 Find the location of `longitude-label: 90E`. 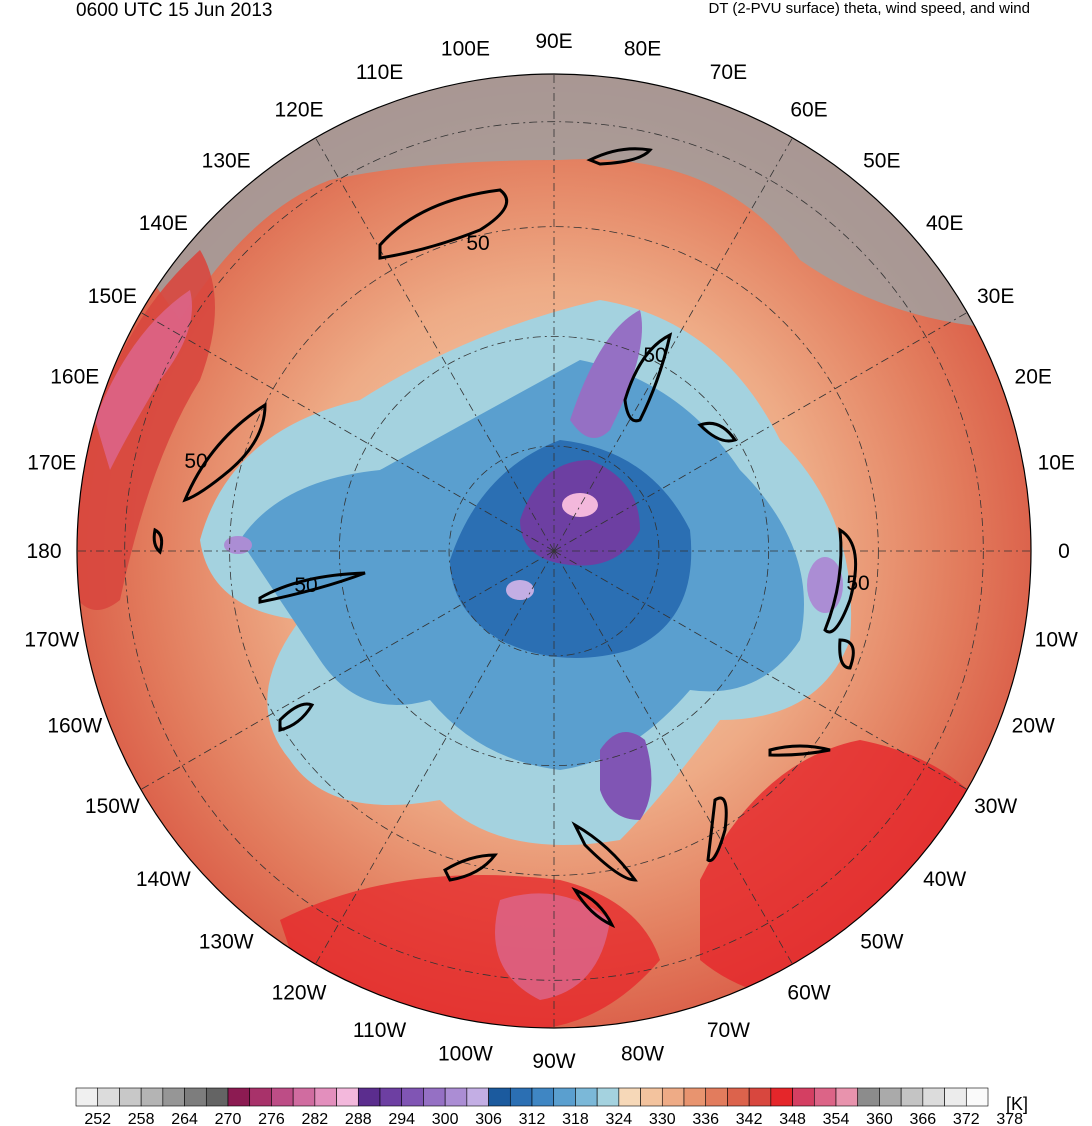

longitude-label: 90E is located at coordinates (553, 41).